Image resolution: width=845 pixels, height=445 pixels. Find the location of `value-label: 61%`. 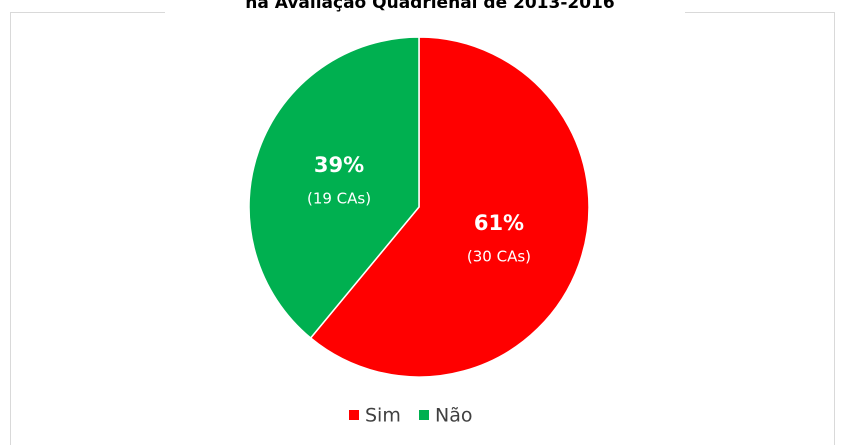

value-label: 61% is located at coordinates (499, 223).